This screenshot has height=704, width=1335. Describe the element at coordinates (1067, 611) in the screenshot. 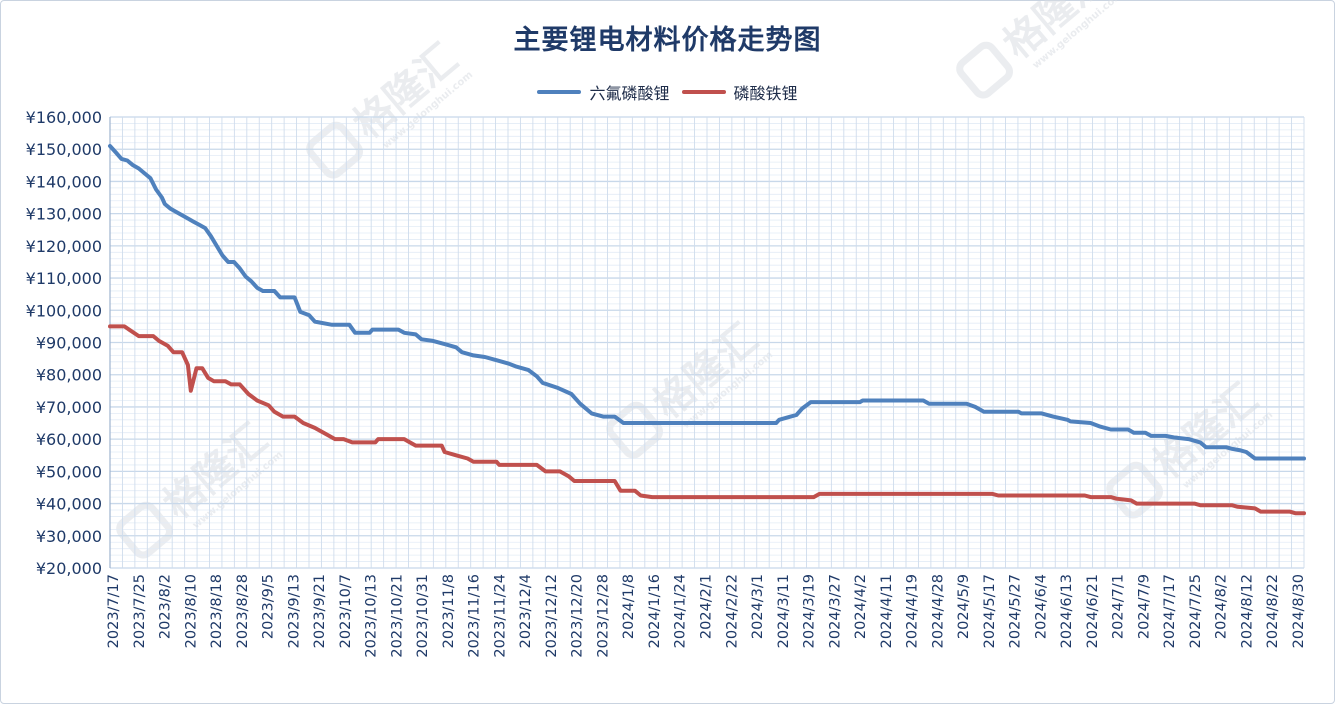

I see `x-tick-label: 2024/6/13` at that location.